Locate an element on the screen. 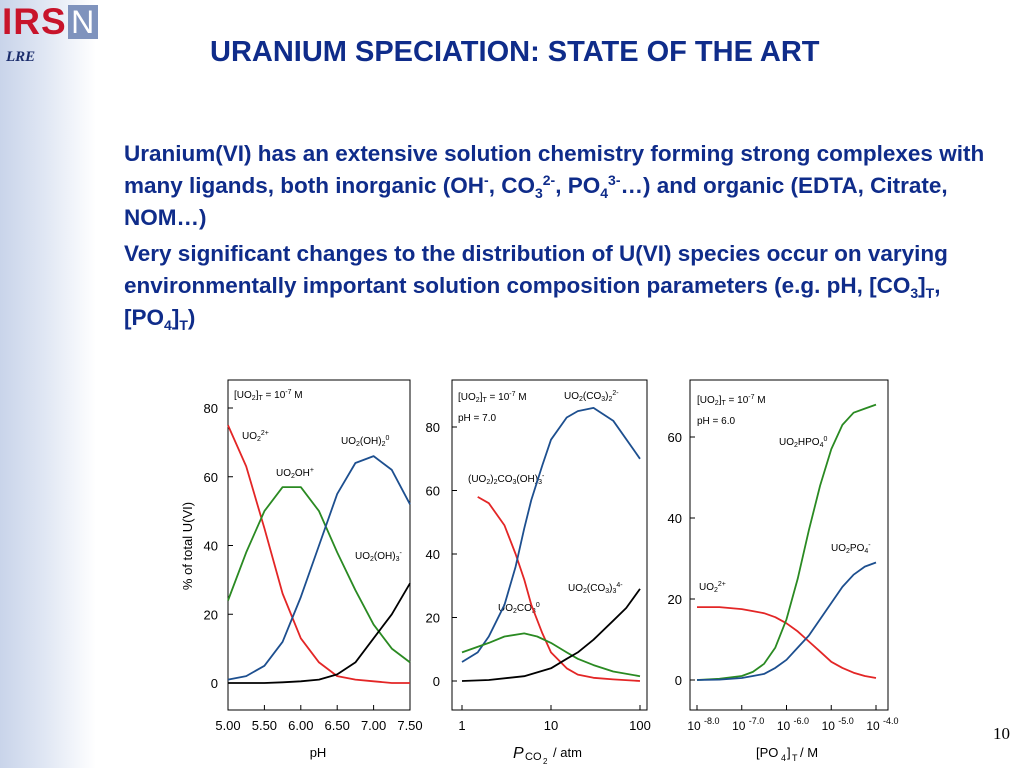 The image size is (1024, 768). p2-text-b: , [PO is located at coordinates (532, 301).